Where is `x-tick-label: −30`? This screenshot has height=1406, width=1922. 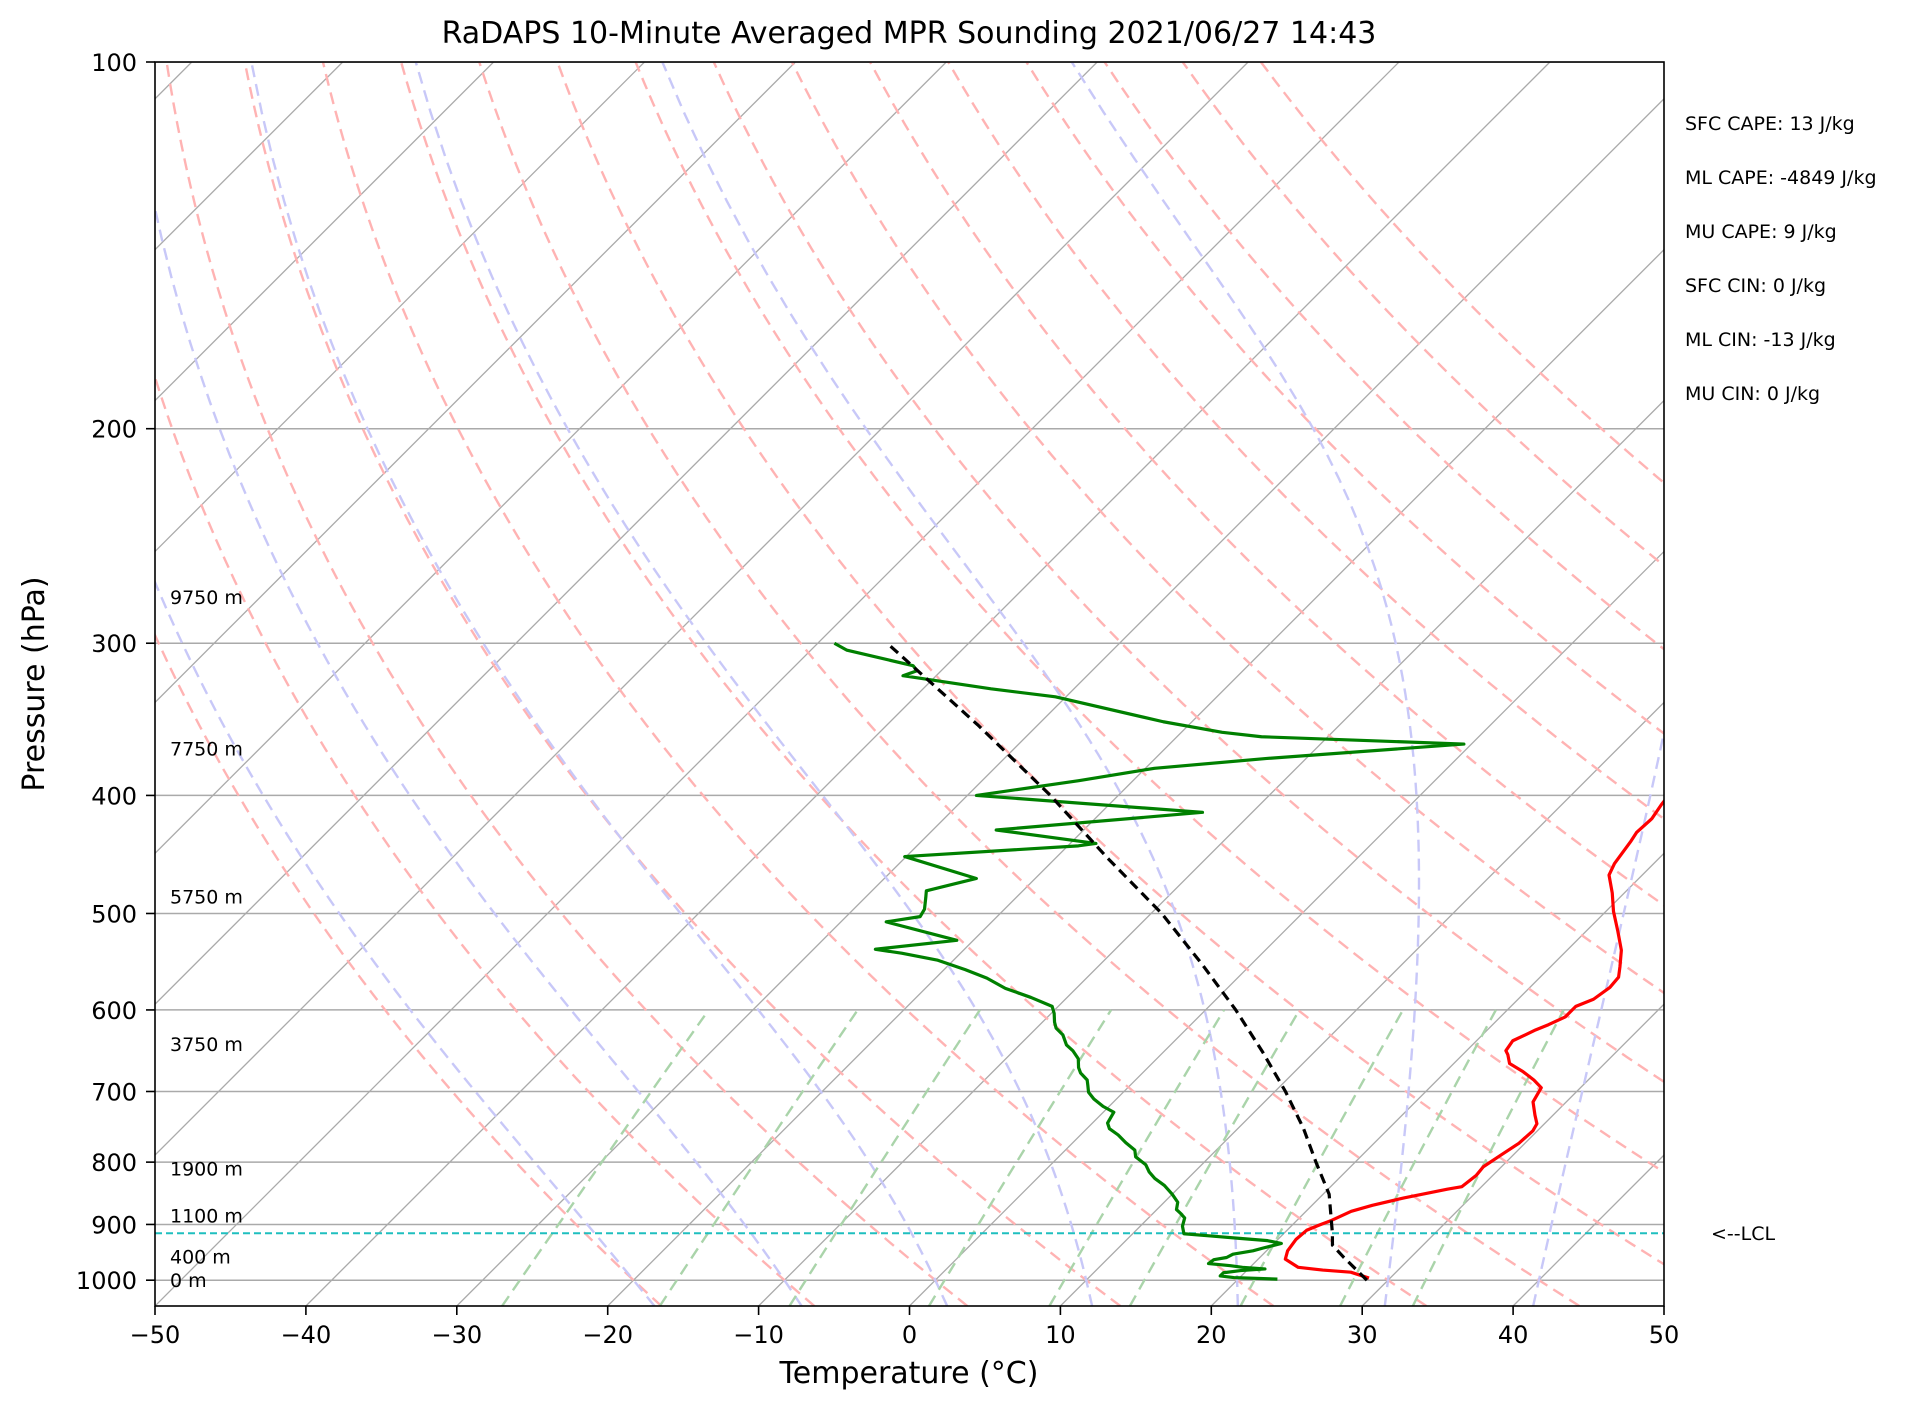 x-tick-label: −30 is located at coordinates (456, 1335).